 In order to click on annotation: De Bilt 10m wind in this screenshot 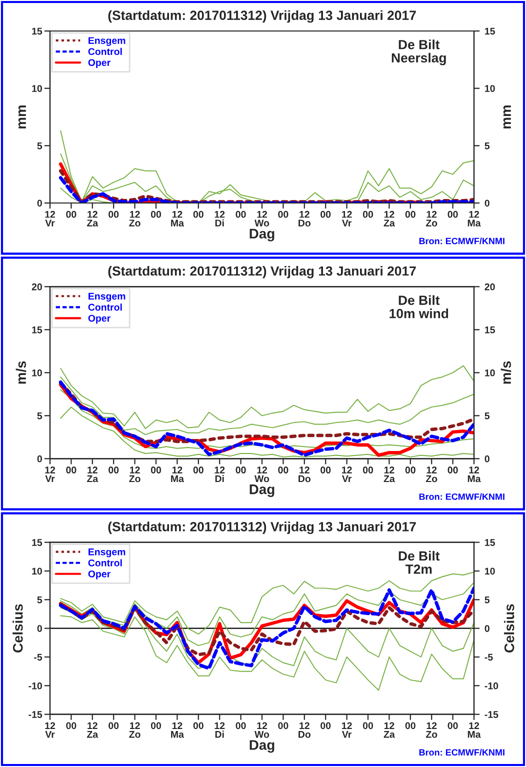, I will do `click(419, 306)`.